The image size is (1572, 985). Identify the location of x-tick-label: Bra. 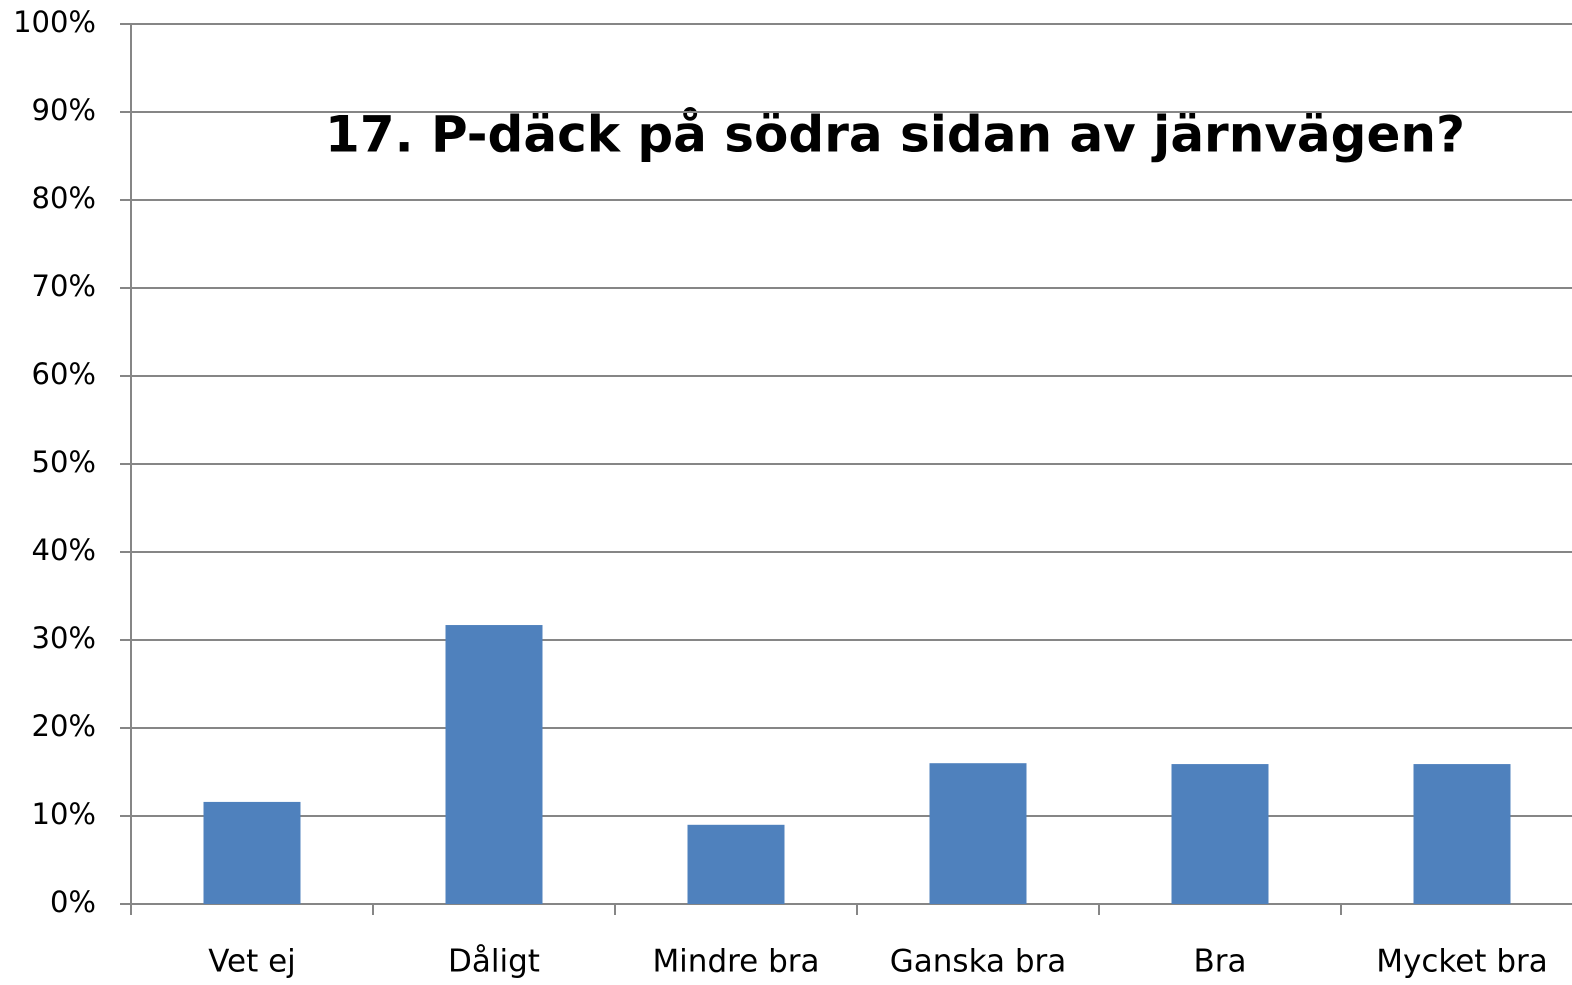
(1219, 962).